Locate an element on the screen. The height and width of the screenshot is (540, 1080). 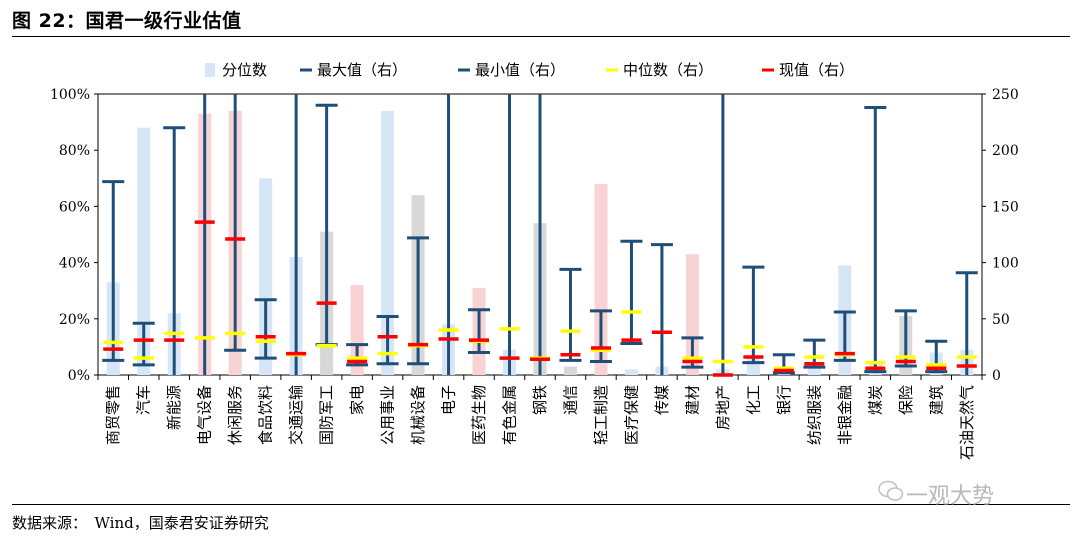
category-label: 建材 is located at coordinates (692, 400).